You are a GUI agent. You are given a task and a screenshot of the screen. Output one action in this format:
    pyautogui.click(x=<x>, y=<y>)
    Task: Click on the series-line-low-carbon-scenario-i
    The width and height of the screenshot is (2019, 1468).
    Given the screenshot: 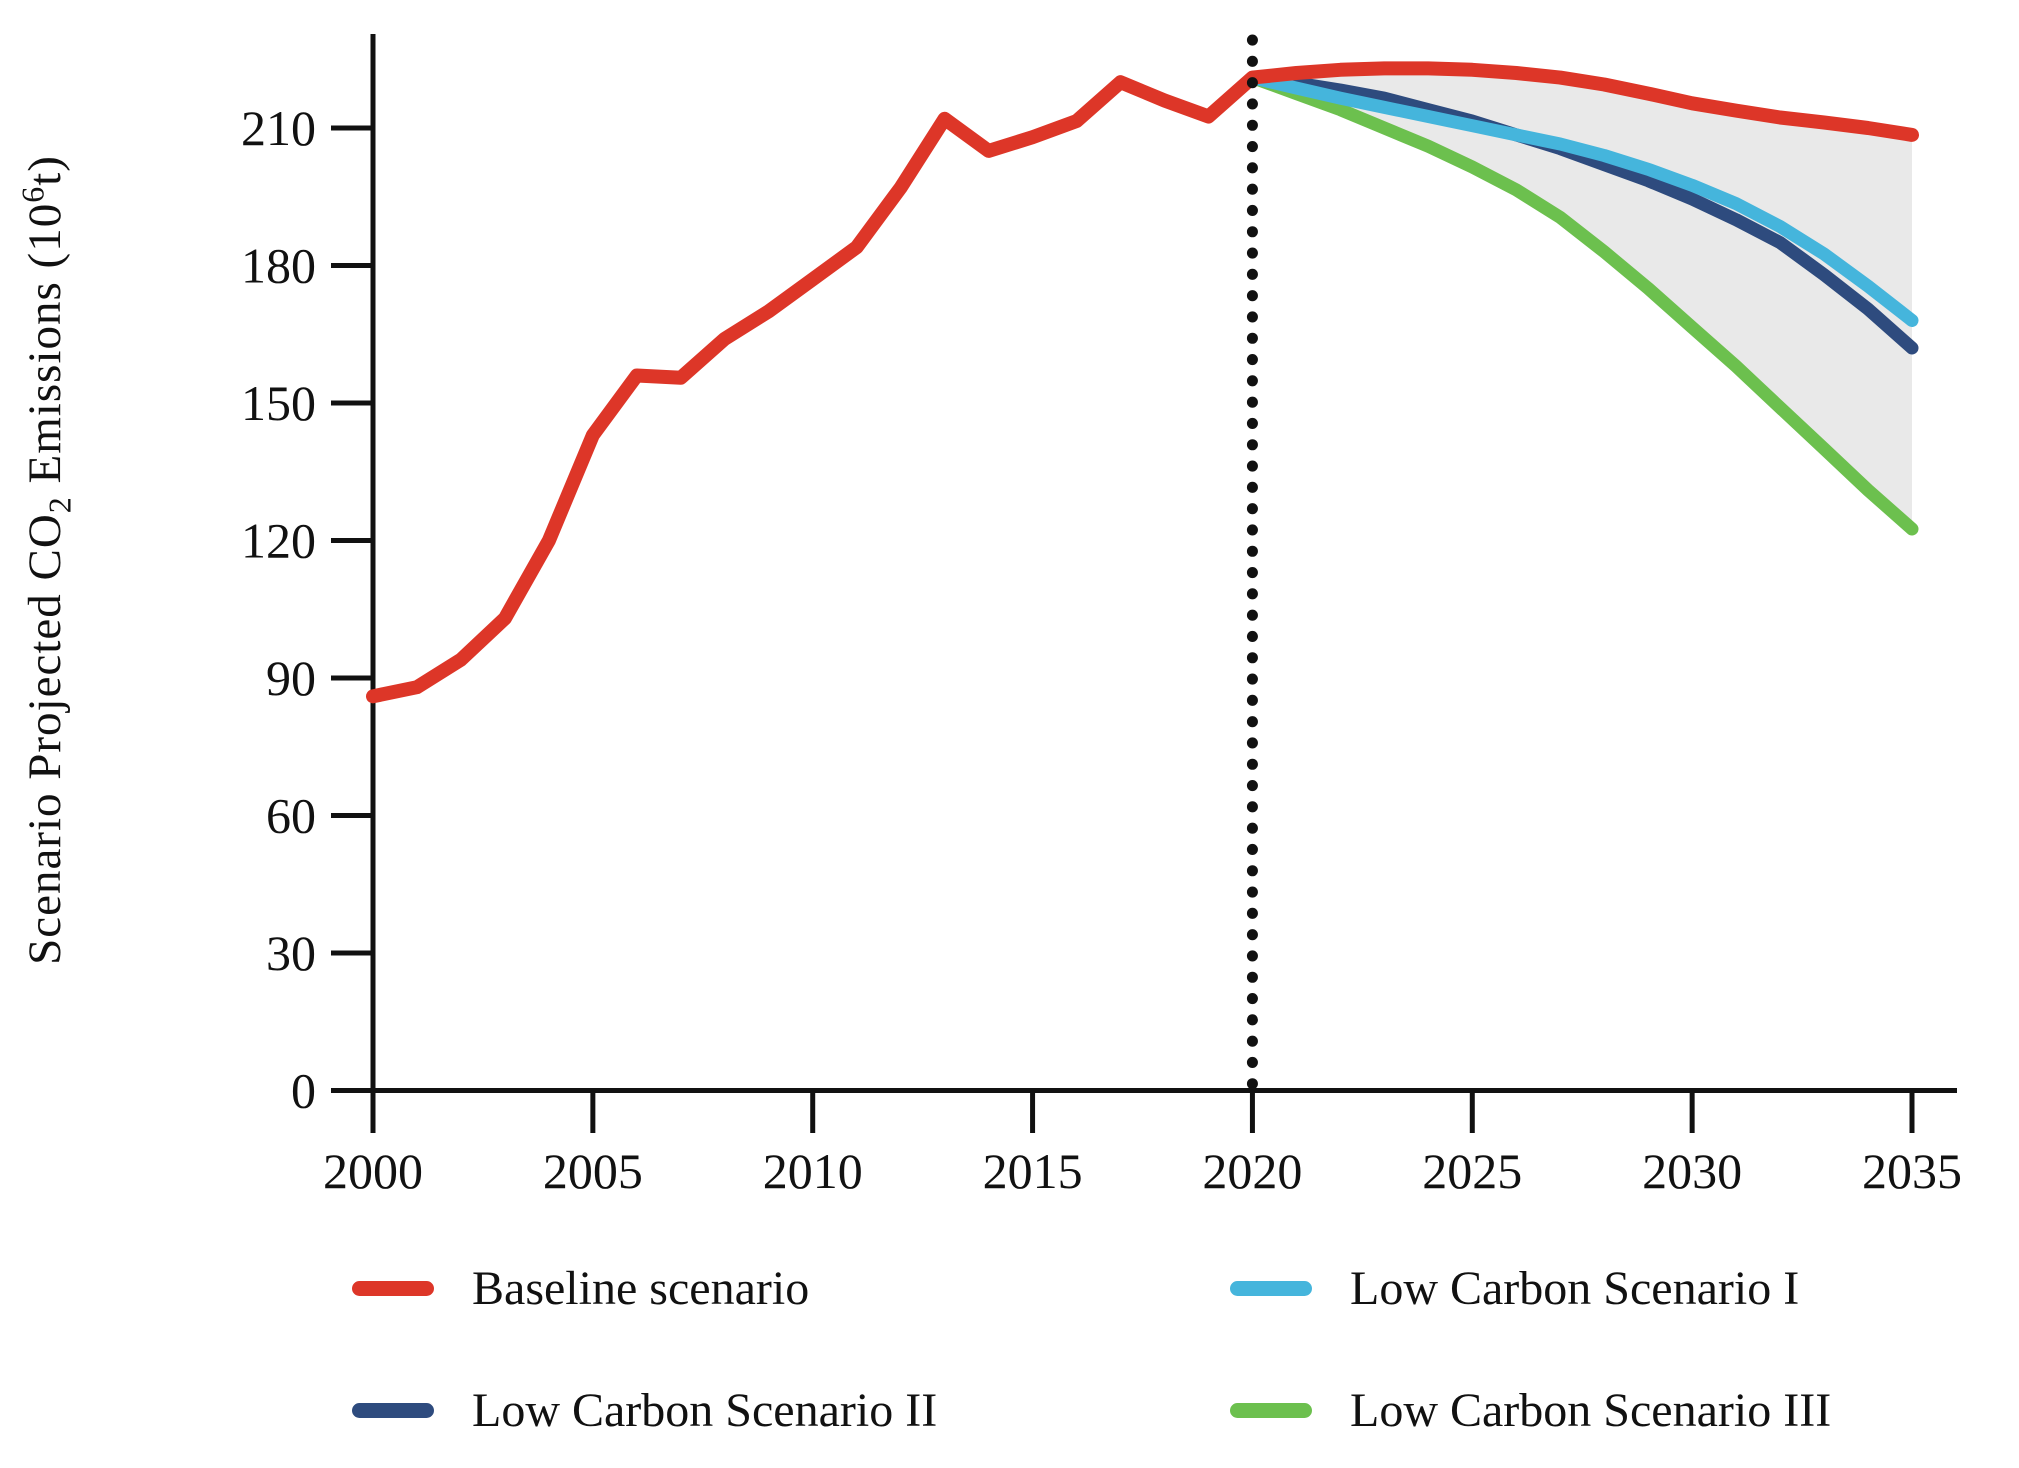 What is the action you would take?
    pyautogui.click(x=1582, y=199)
    